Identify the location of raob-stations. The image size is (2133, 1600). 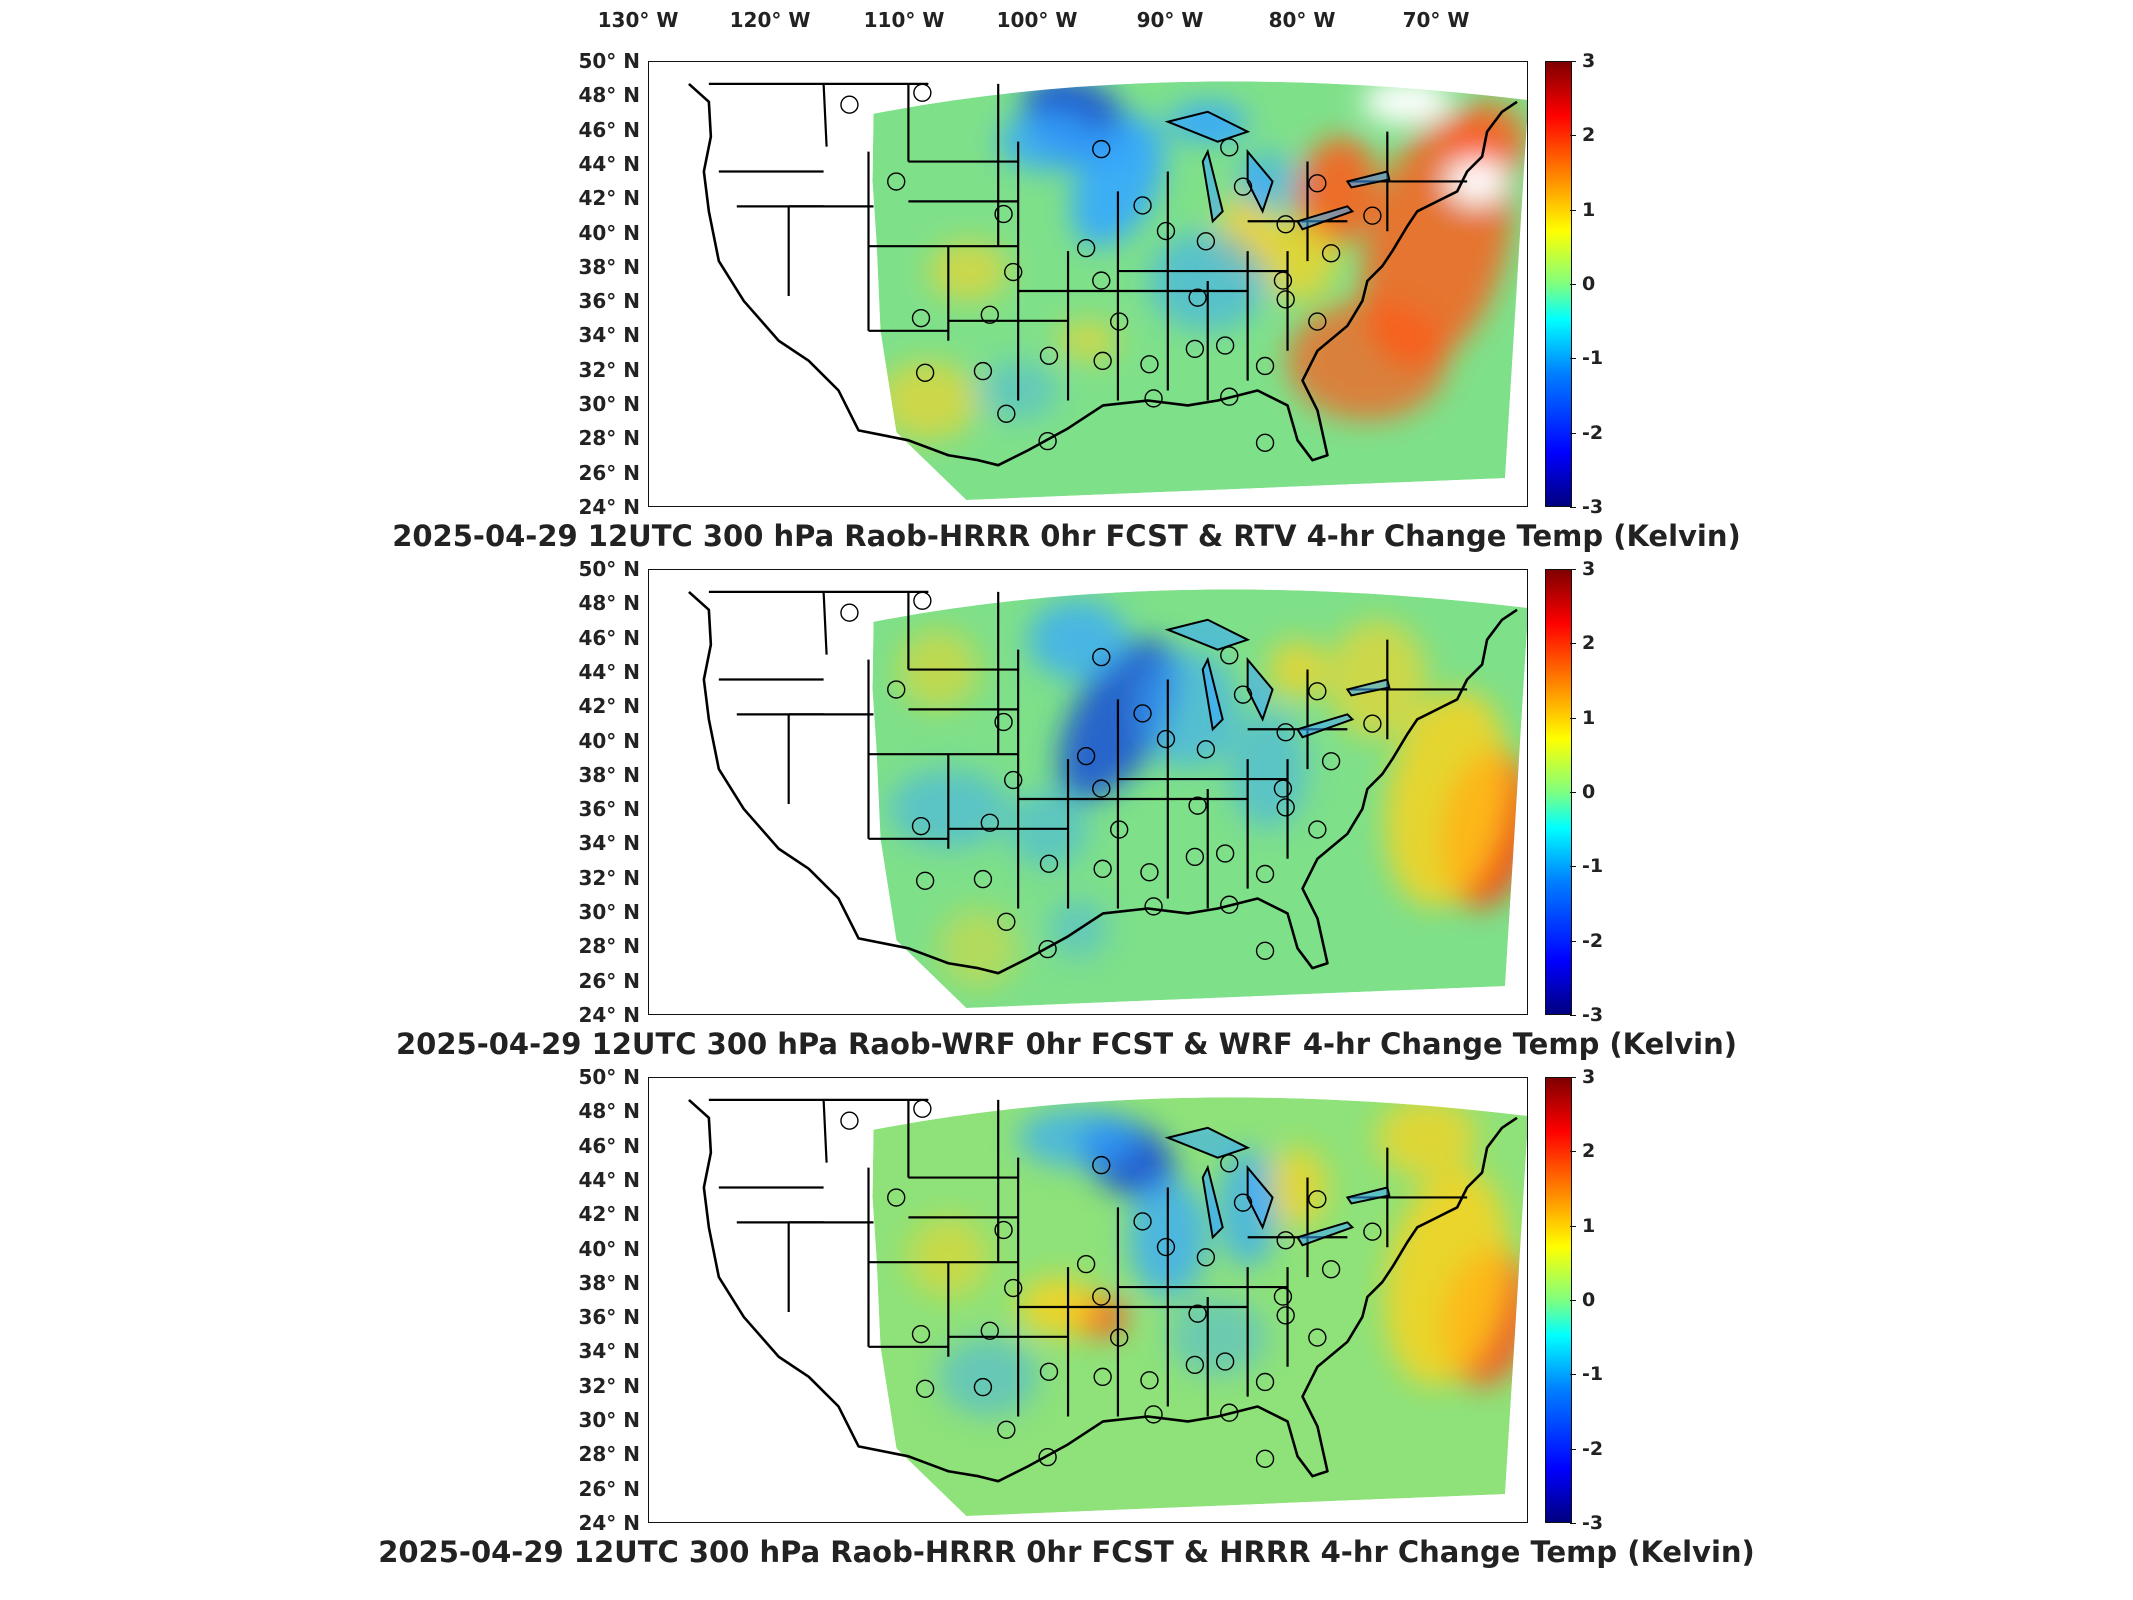
(1111, 775).